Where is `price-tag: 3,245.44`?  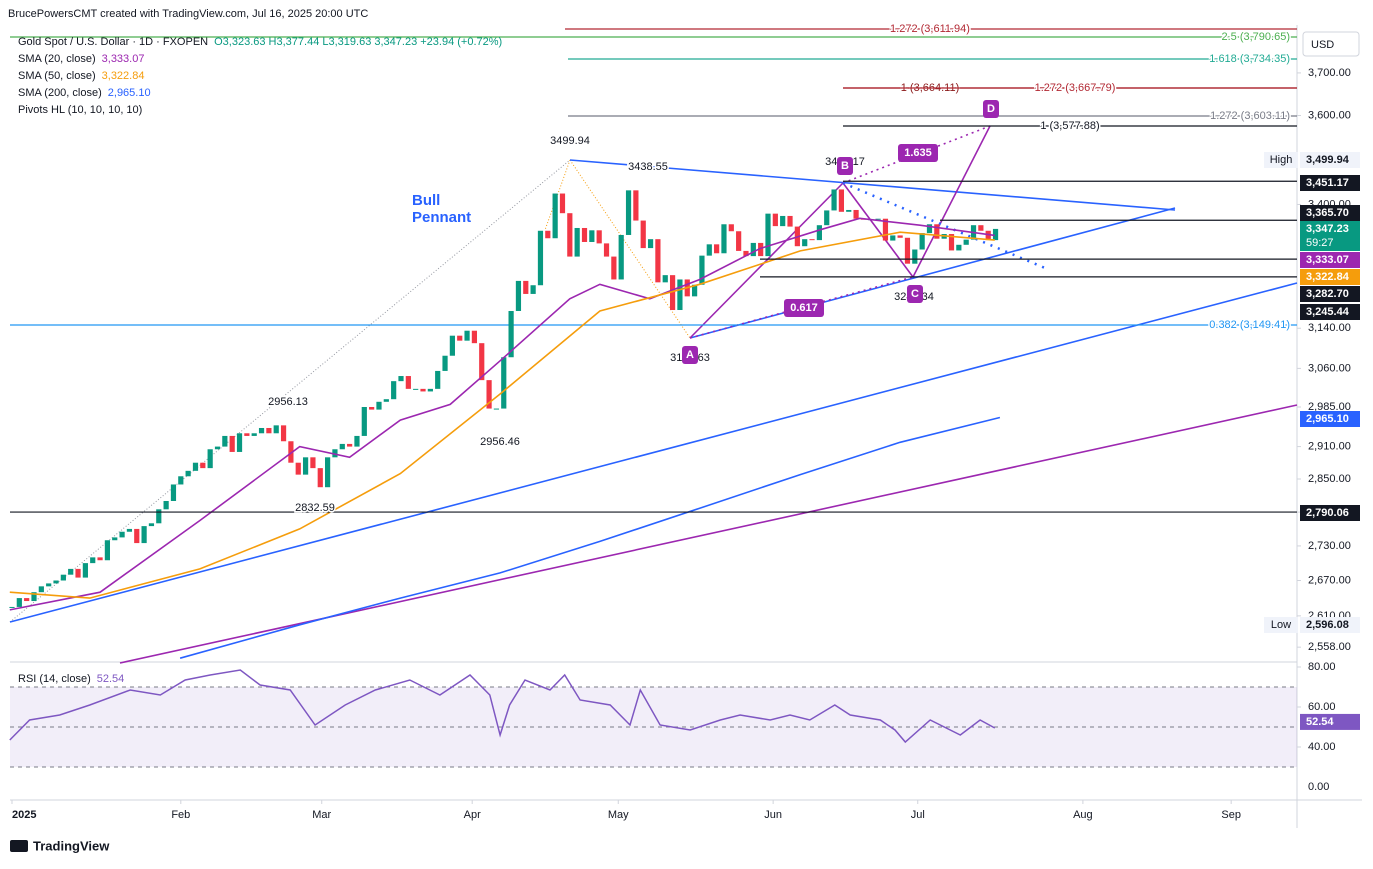
price-tag: 3,245.44 is located at coordinates (1328, 312).